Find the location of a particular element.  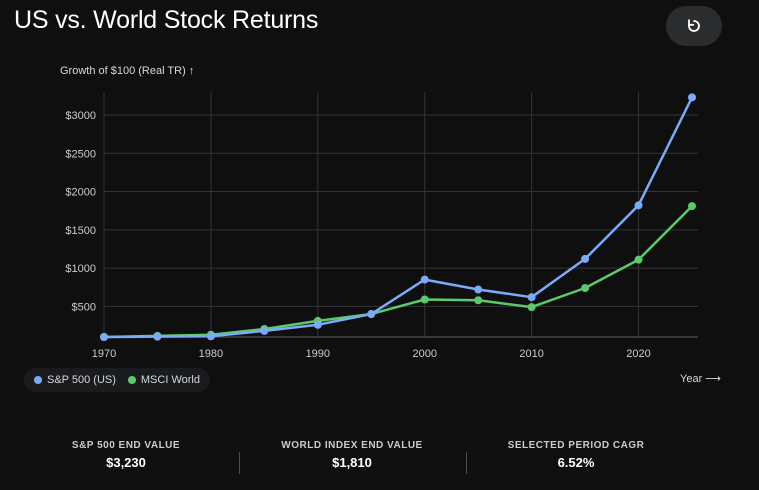

stat-label: WORLD INDEX END VALUE is located at coordinates (352, 445).